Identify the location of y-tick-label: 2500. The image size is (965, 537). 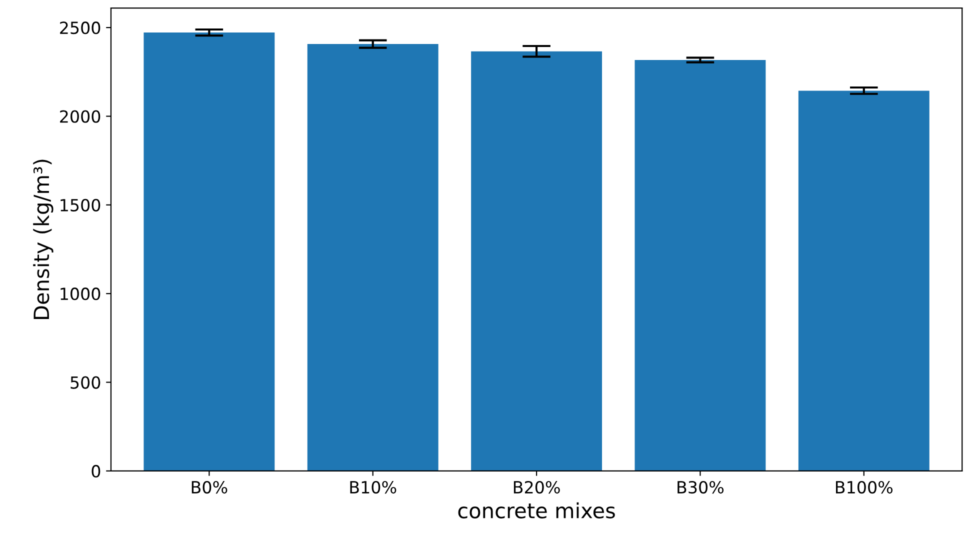
(80, 28).